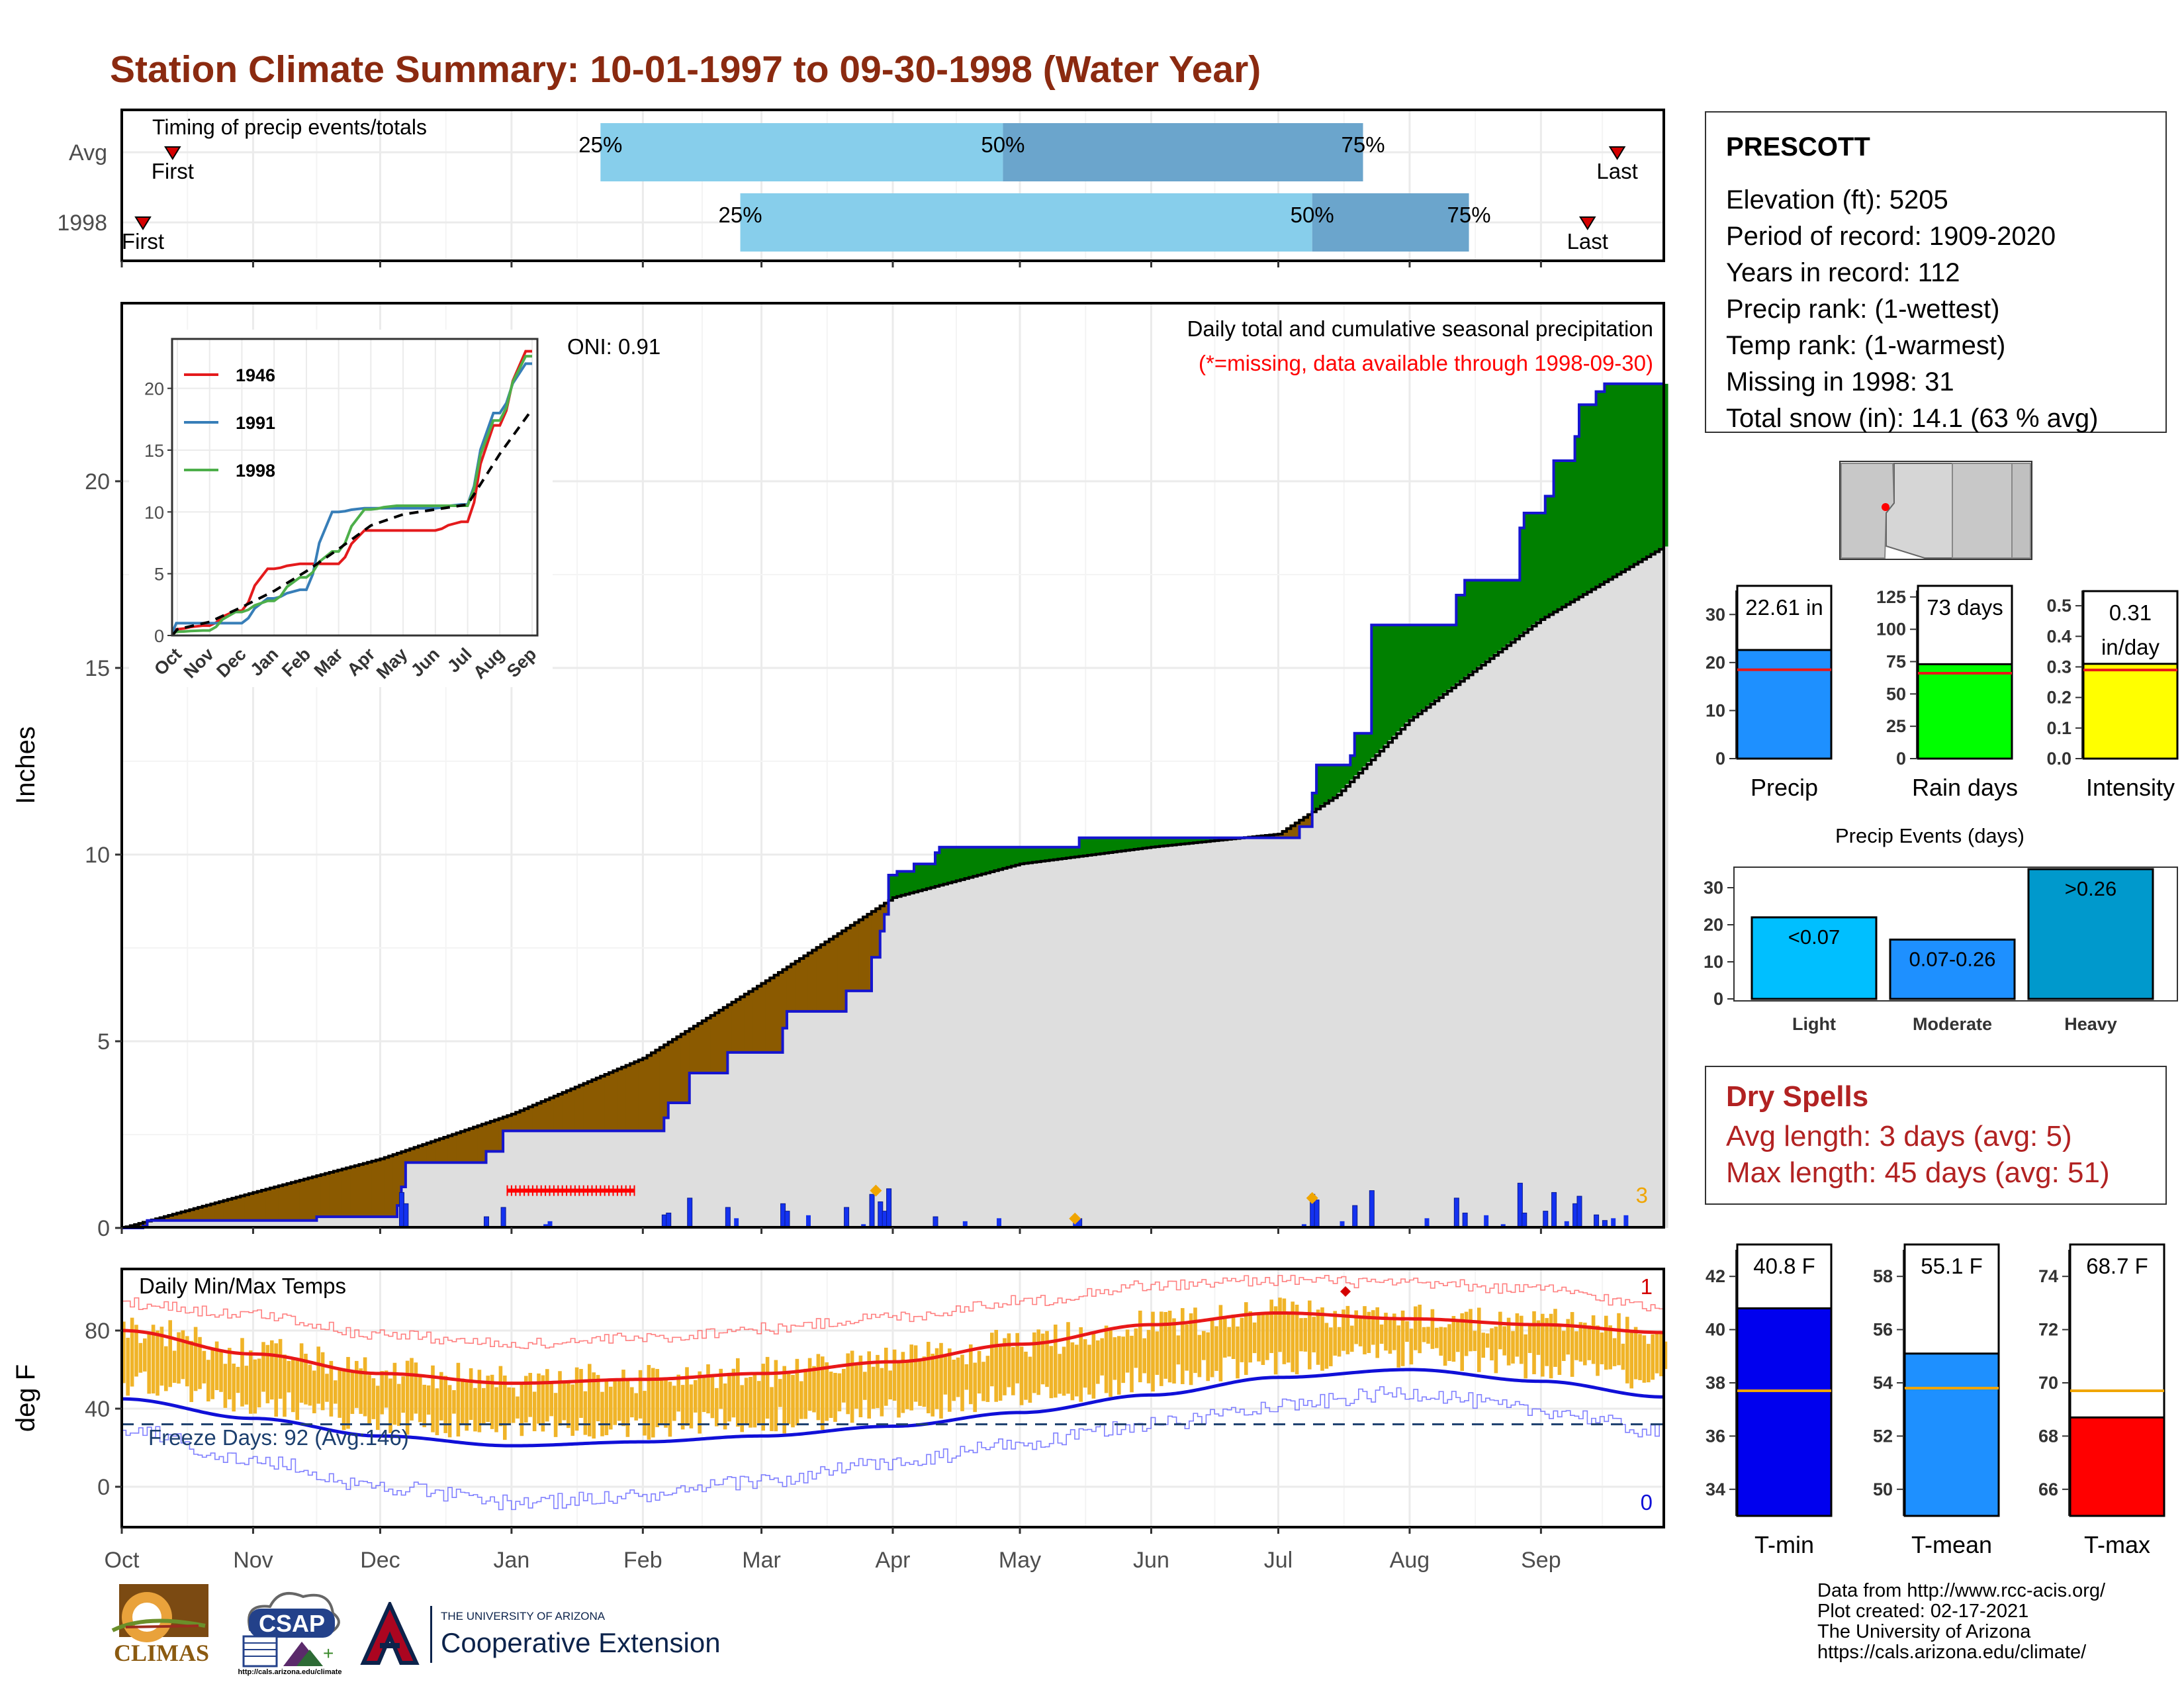 This screenshot has height=1688, width=2184. Describe the element at coordinates (1002, 144) in the screenshot. I see `timing-q50-label: 50%` at that location.